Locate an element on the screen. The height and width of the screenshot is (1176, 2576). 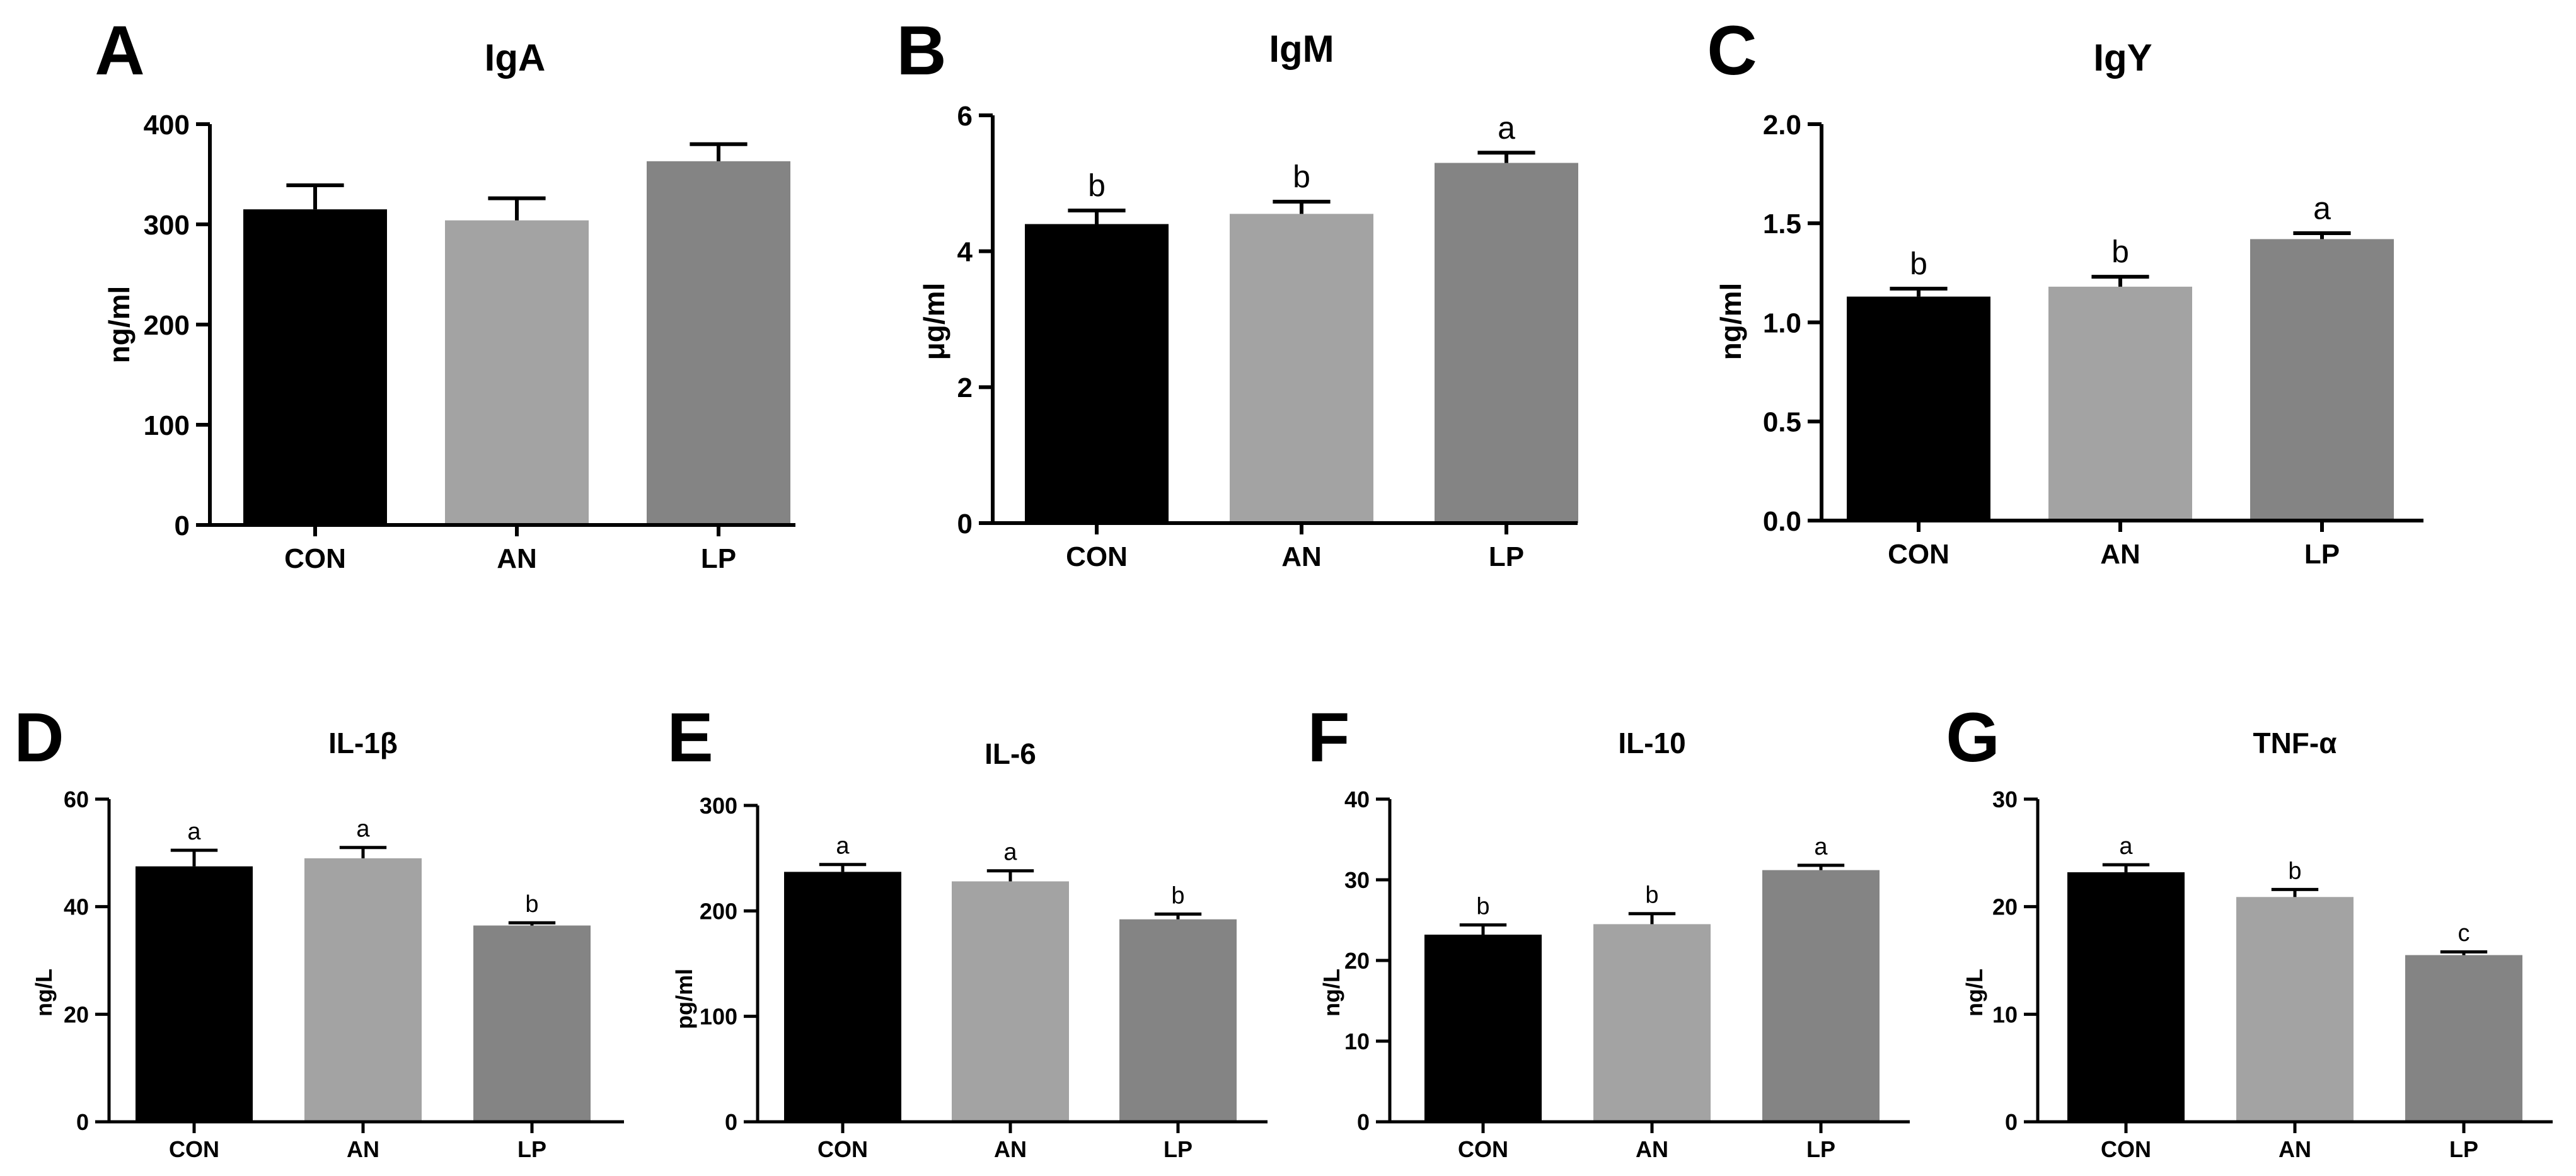
chart-title: IL-1β is located at coordinates (363, 743).